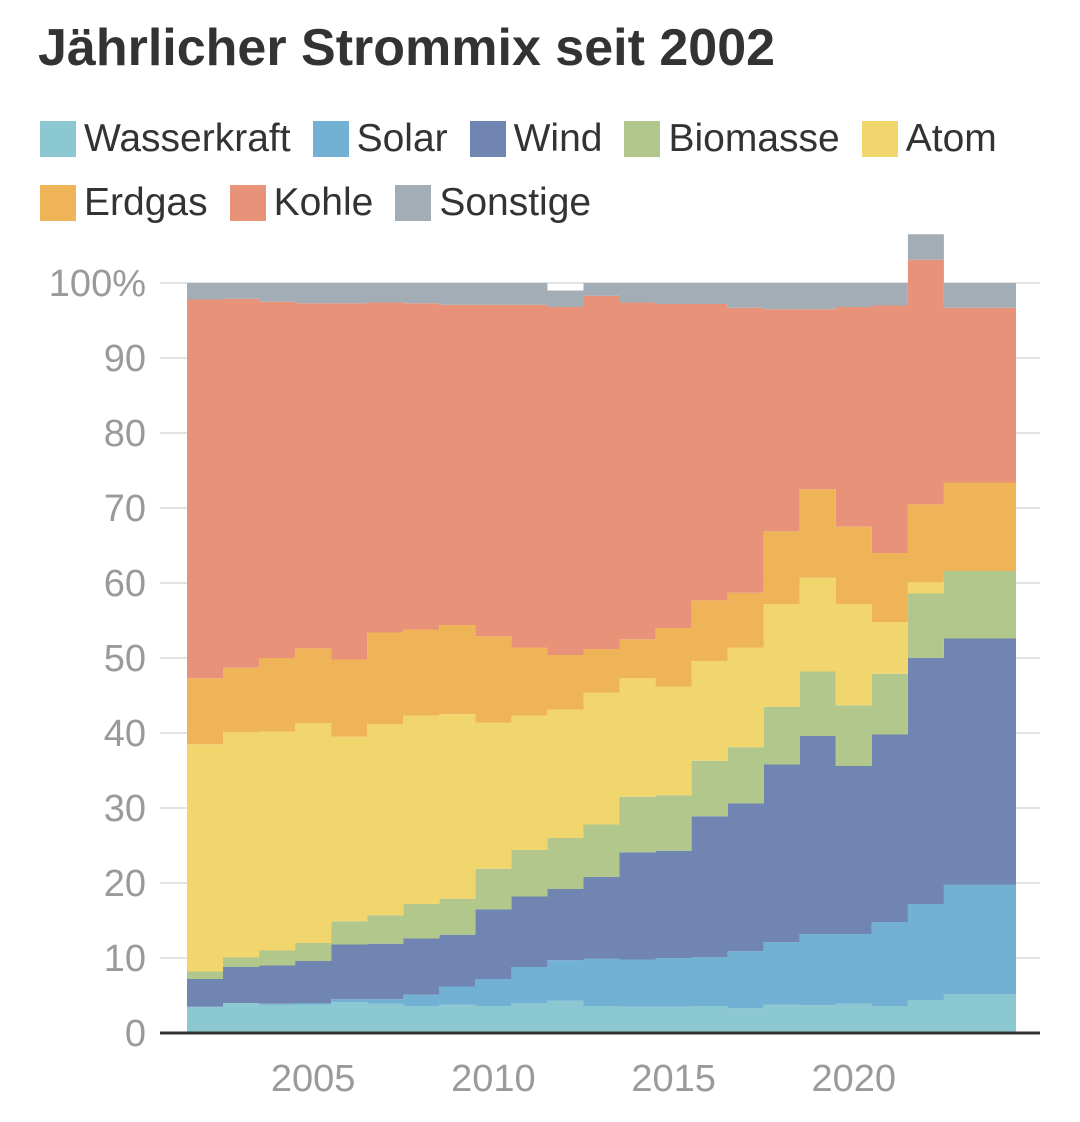 The image size is (1080, 1122). I want to click on series-area-solar, so click(601, 946).